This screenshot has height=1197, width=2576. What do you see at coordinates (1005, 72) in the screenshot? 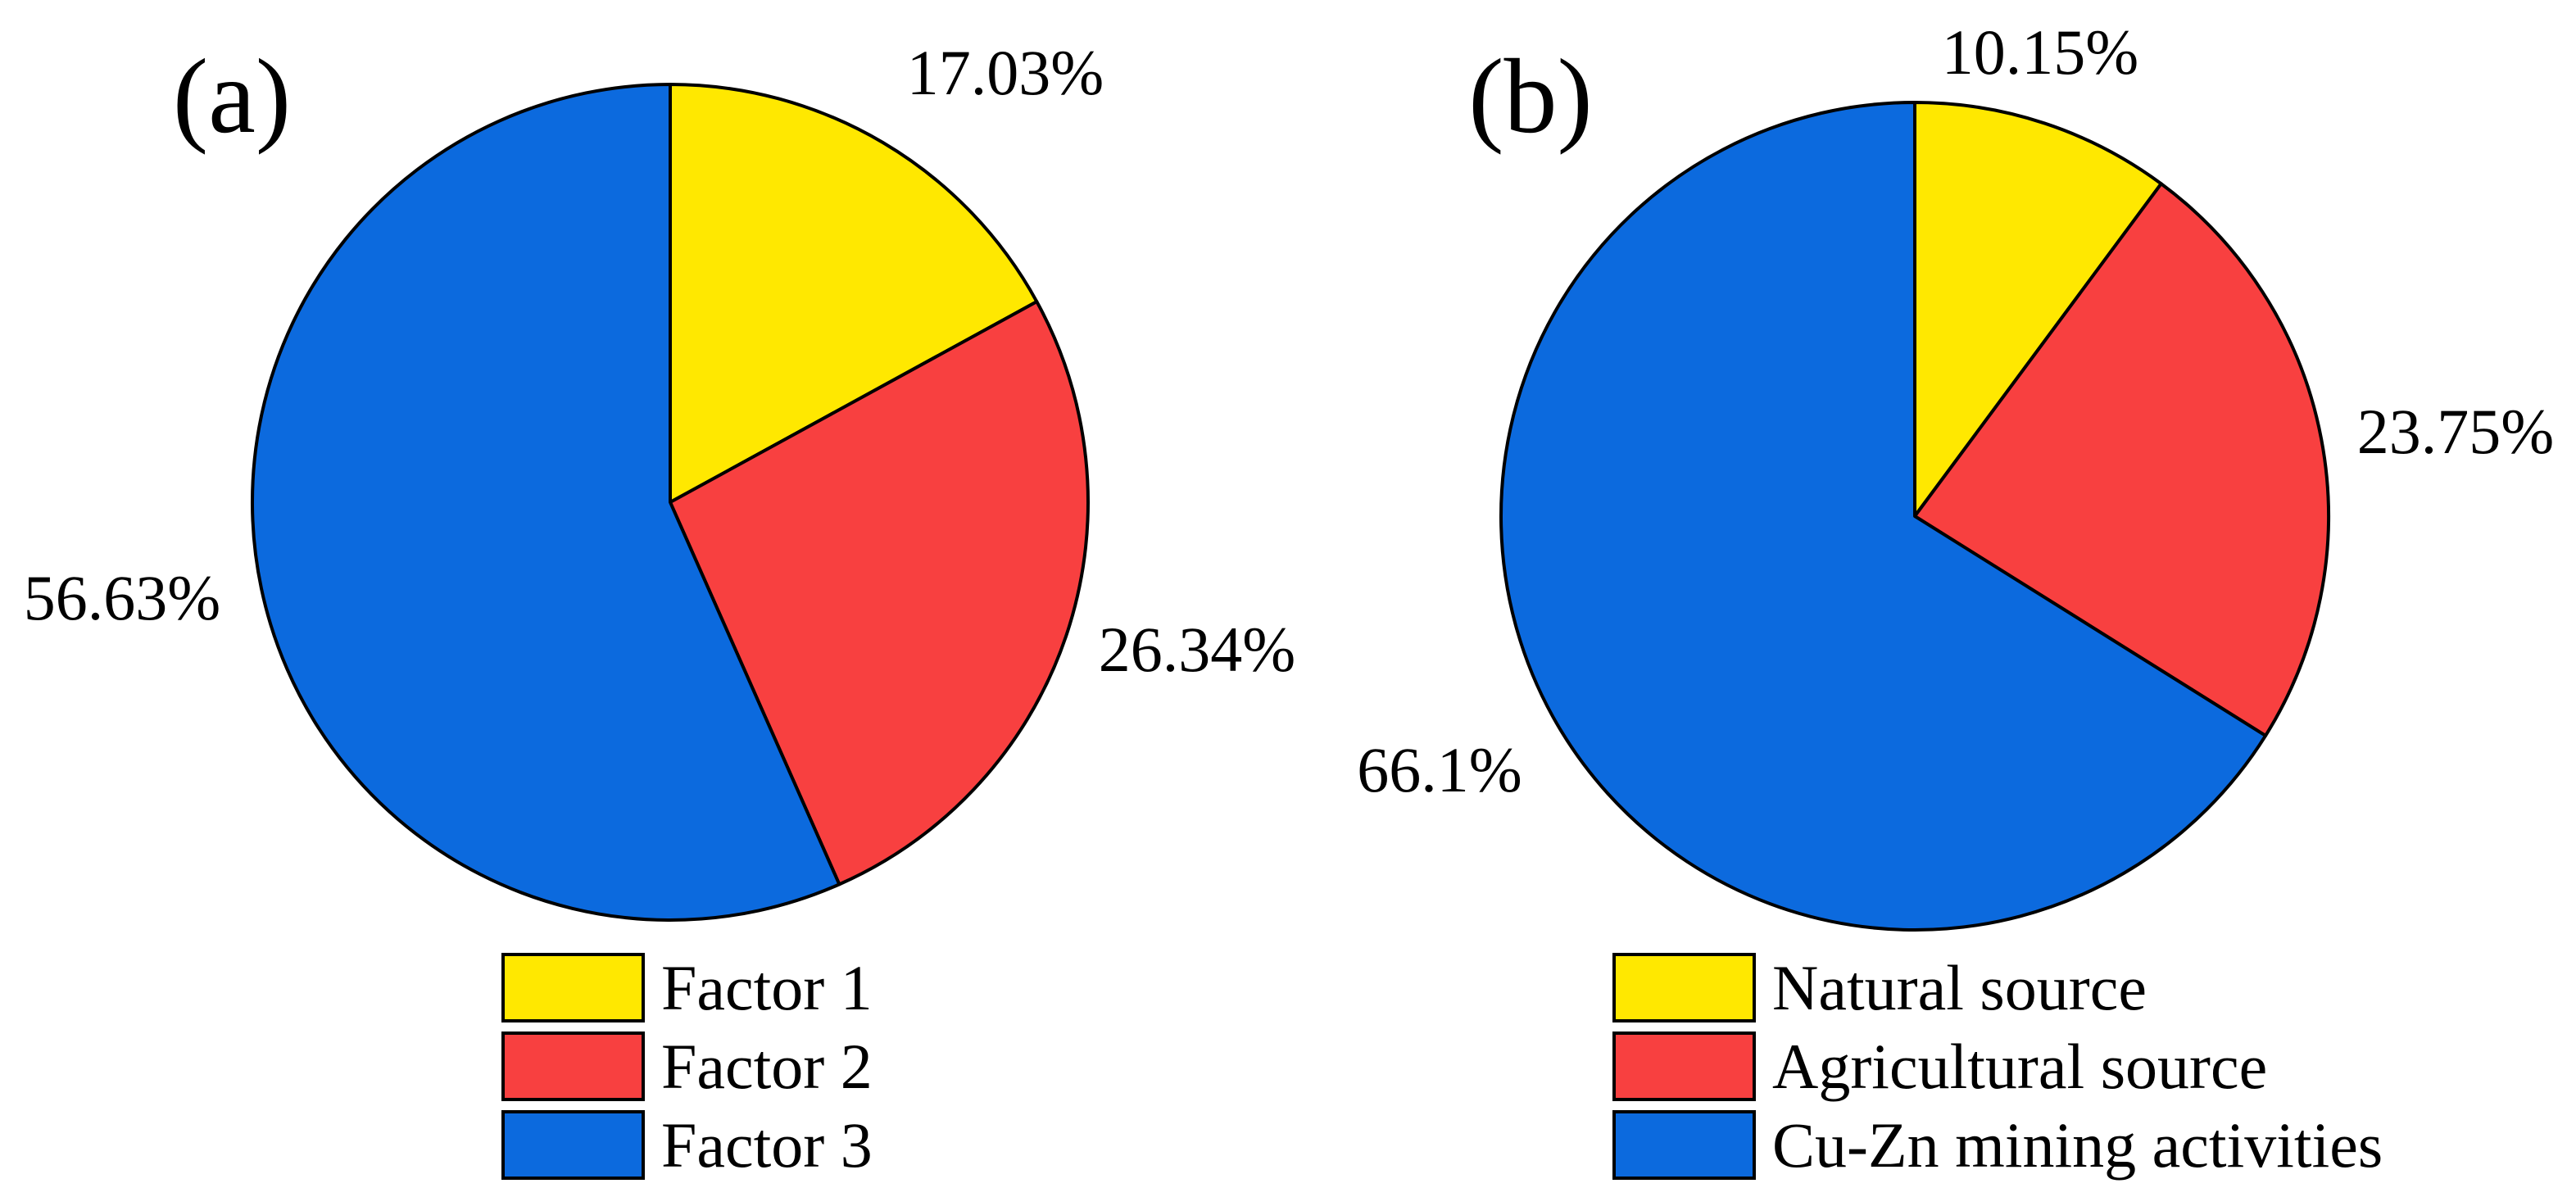
I see `percent-label-factor-1: 17.03%` at bounding box center [1005, 72].